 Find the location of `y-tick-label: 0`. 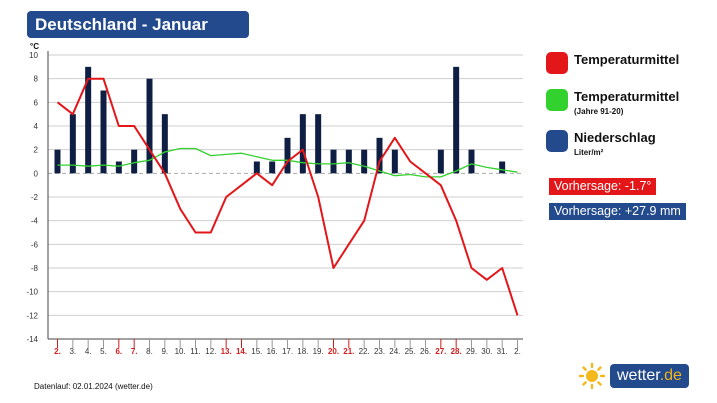

y-tick-label: 0 is located at coordinates (36, 173).